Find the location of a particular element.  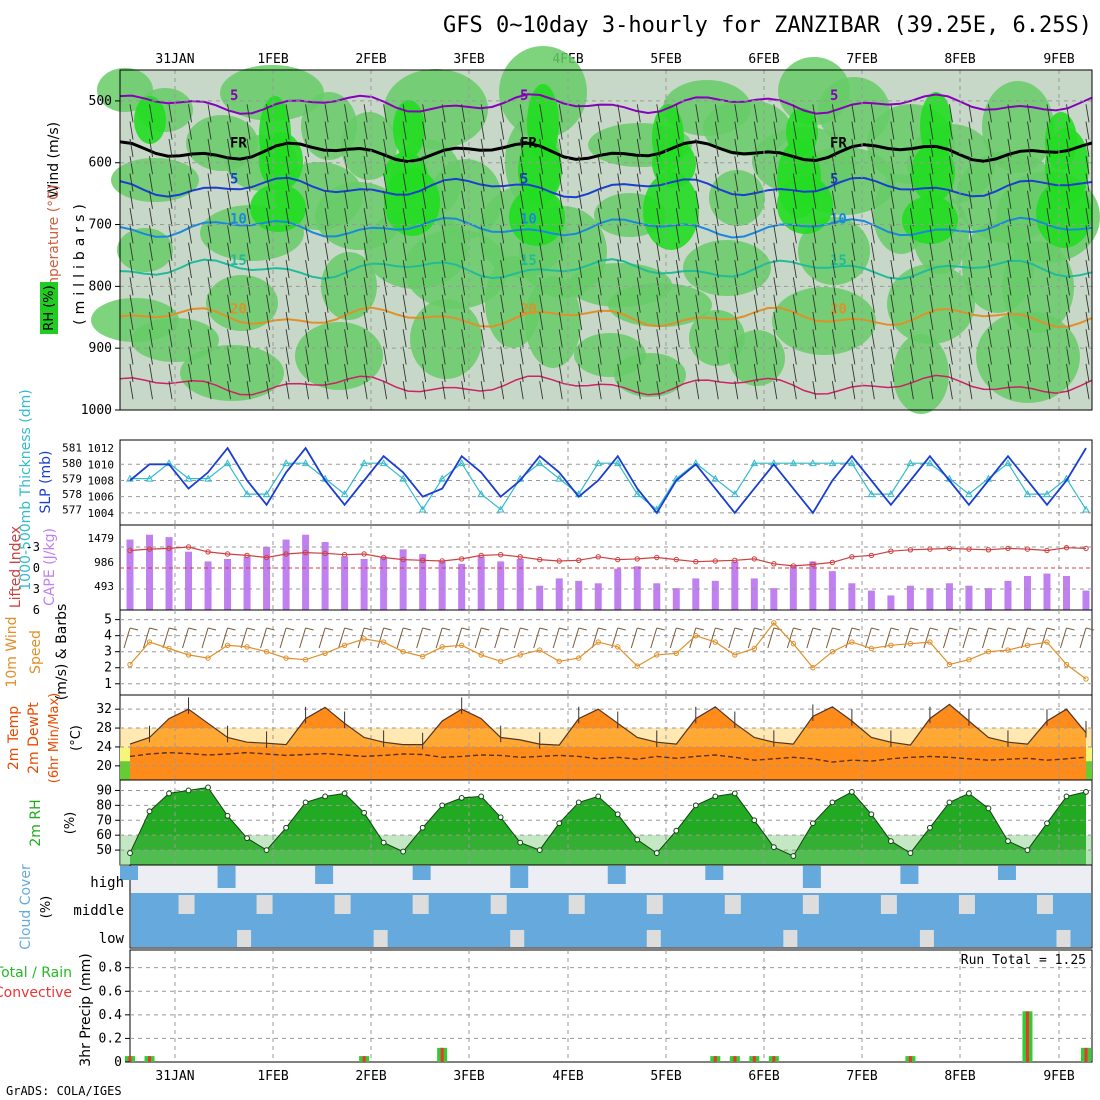

thickness-point is located at coordinates (383, 463).